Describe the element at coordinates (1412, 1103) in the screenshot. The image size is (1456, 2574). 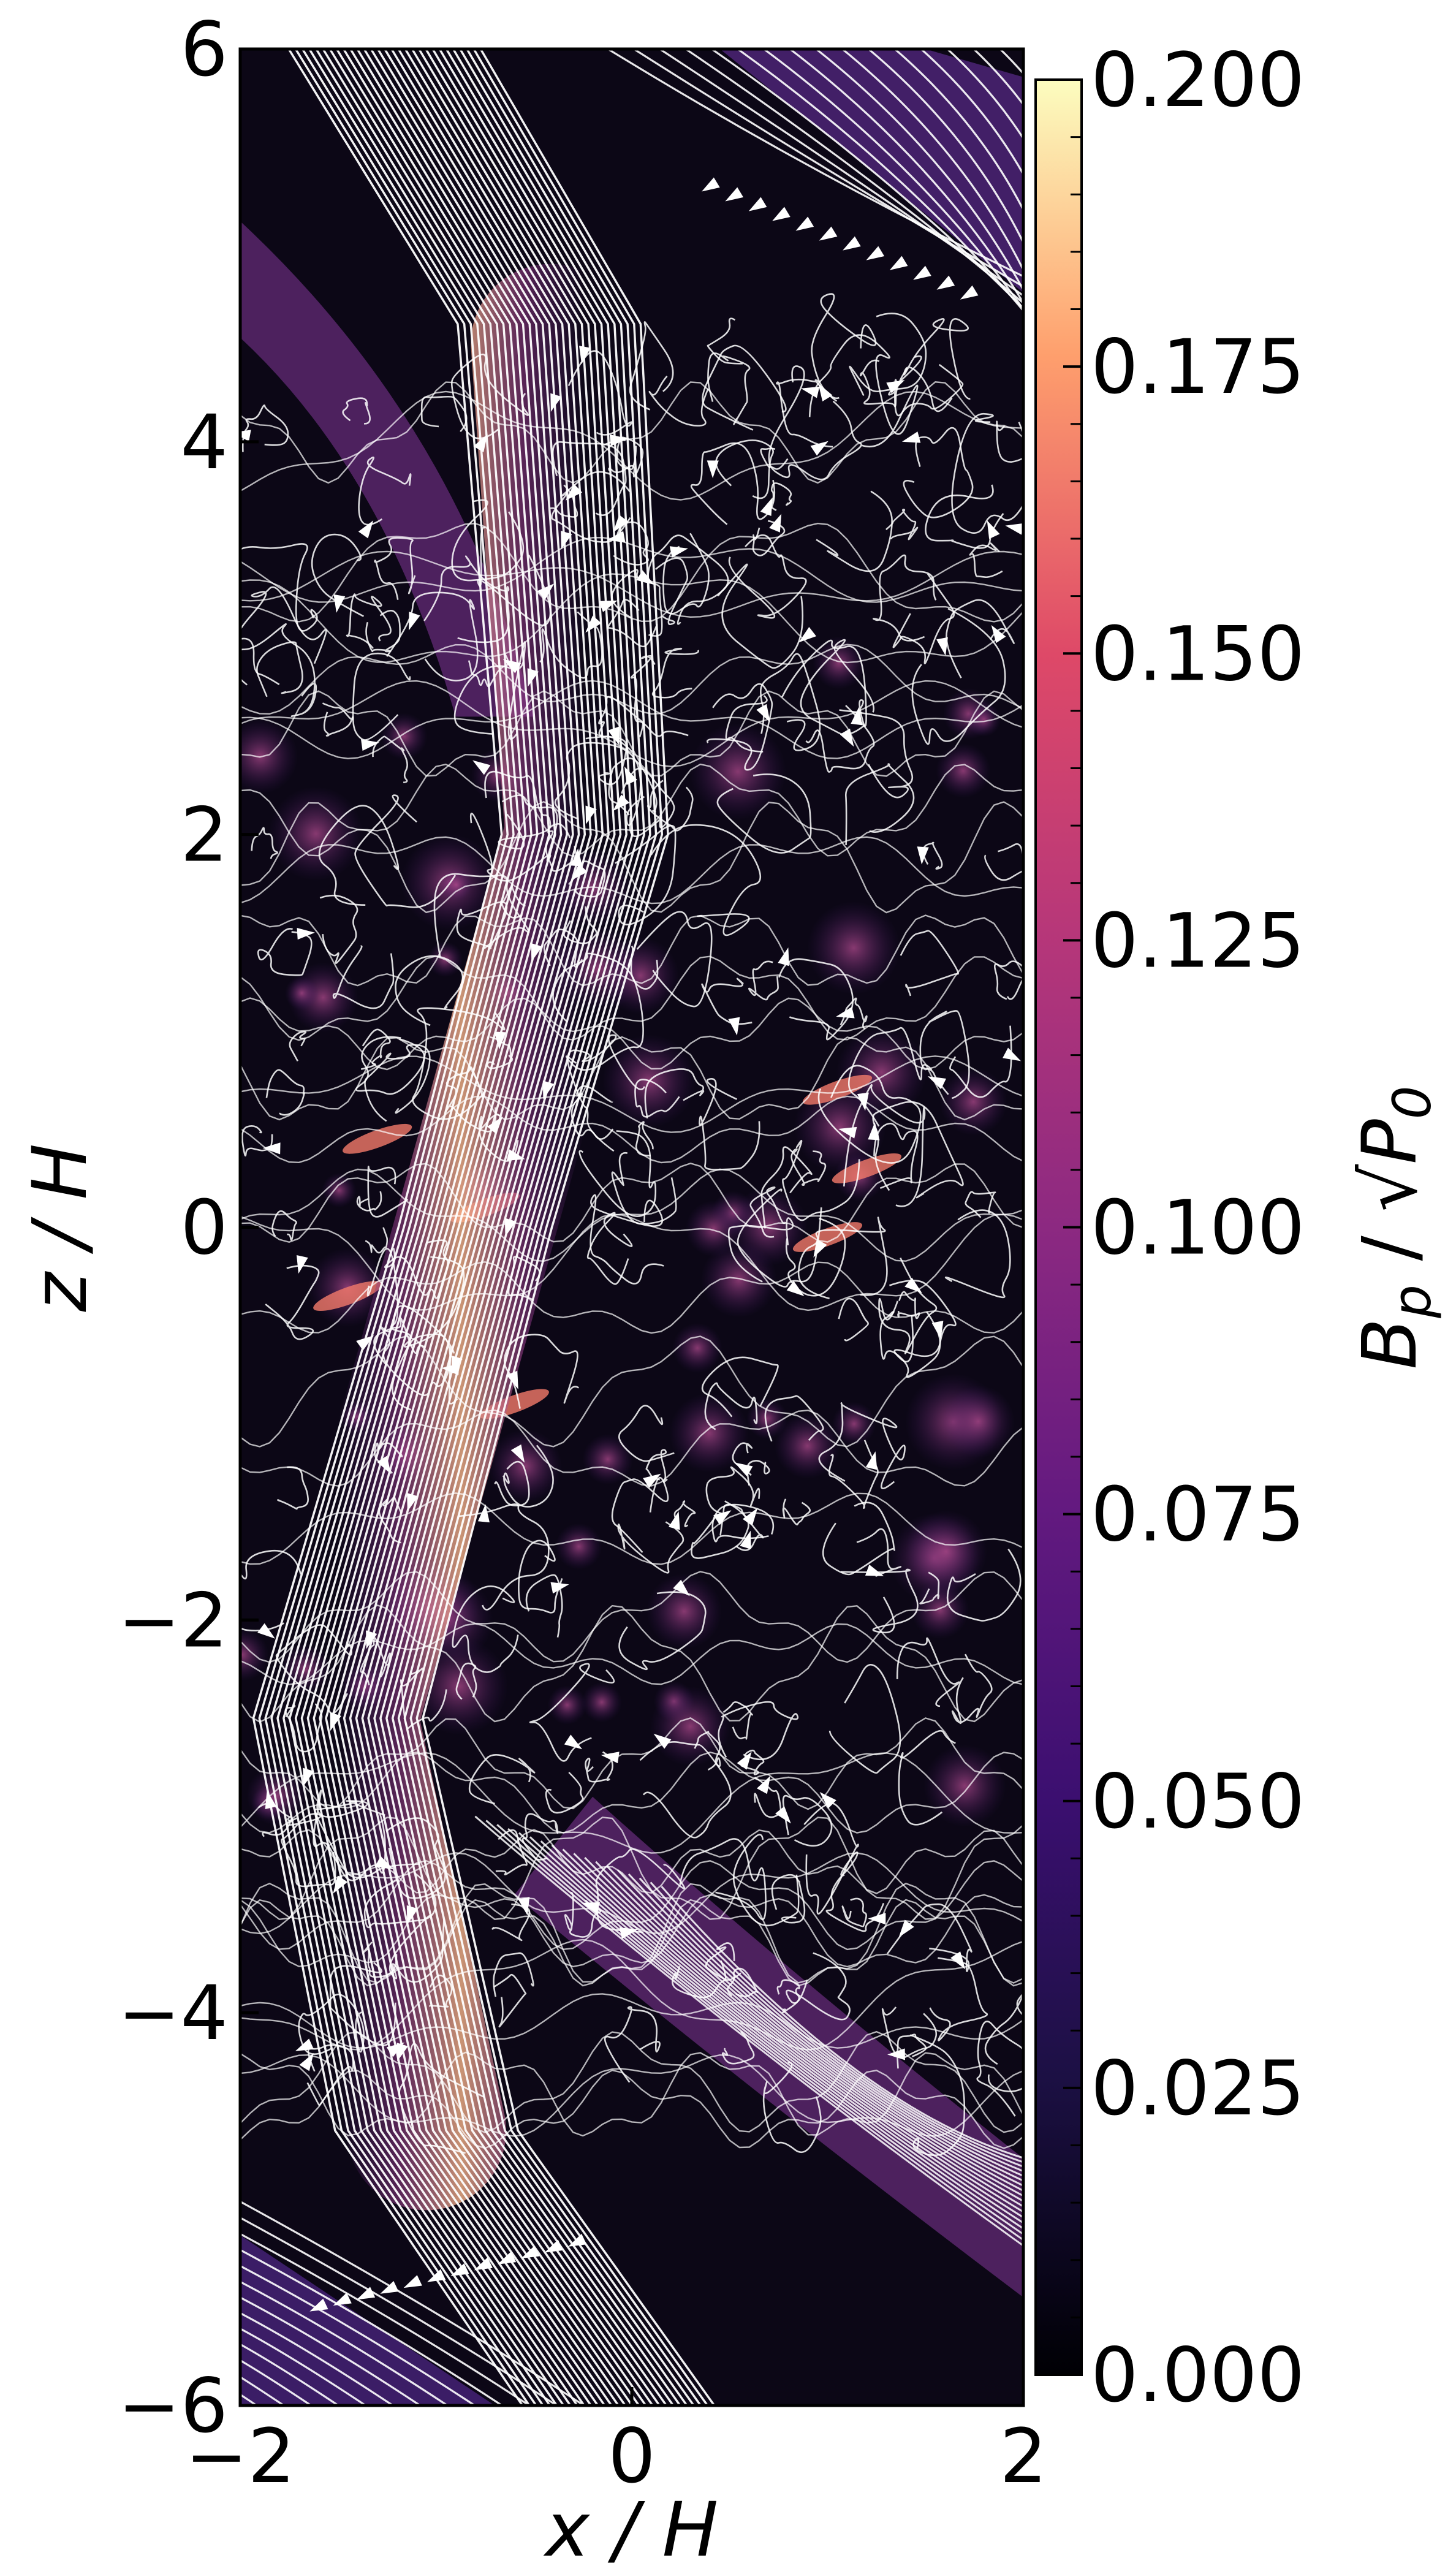
I see `colorbar-label-var-sub: 0` at that location.